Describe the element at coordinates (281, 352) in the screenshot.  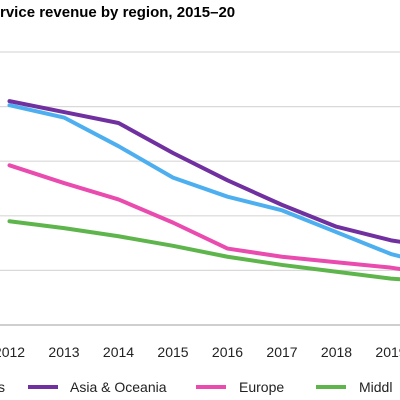
I see `x-tick-label: 2017` at that location.